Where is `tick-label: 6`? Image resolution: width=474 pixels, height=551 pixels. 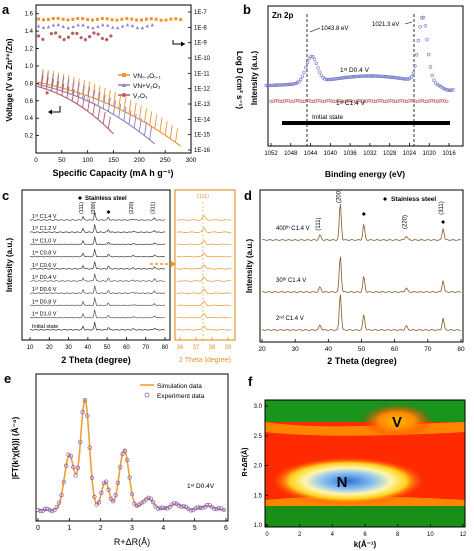
tick-label: 6 is located at coordinates (365, 535).